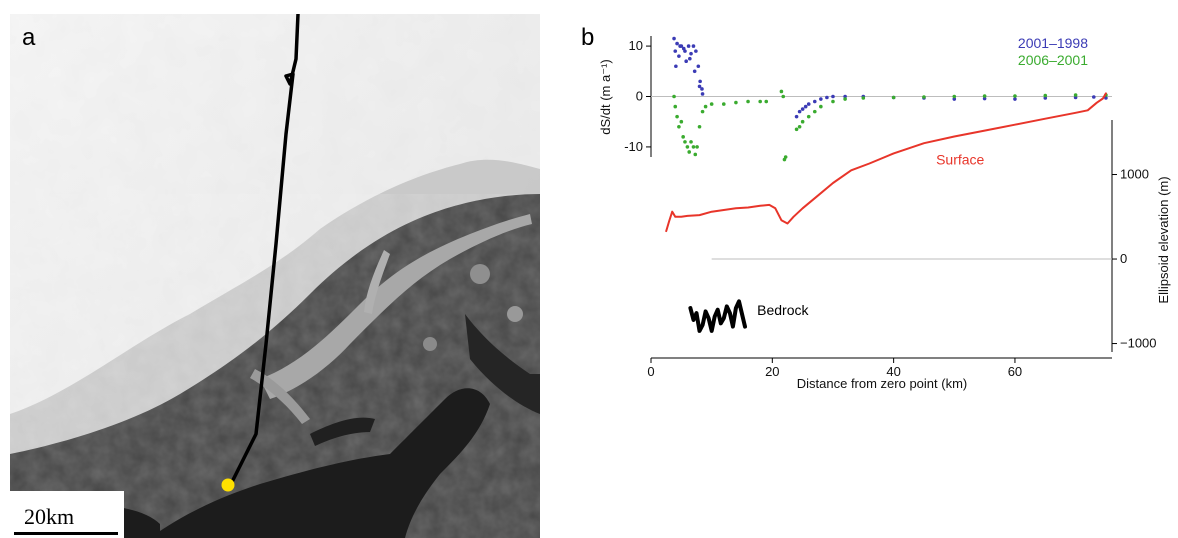 The height and width of the screenshot is (538, 1178). I want to click on surface-annotation: Surface, so click(960, 159).